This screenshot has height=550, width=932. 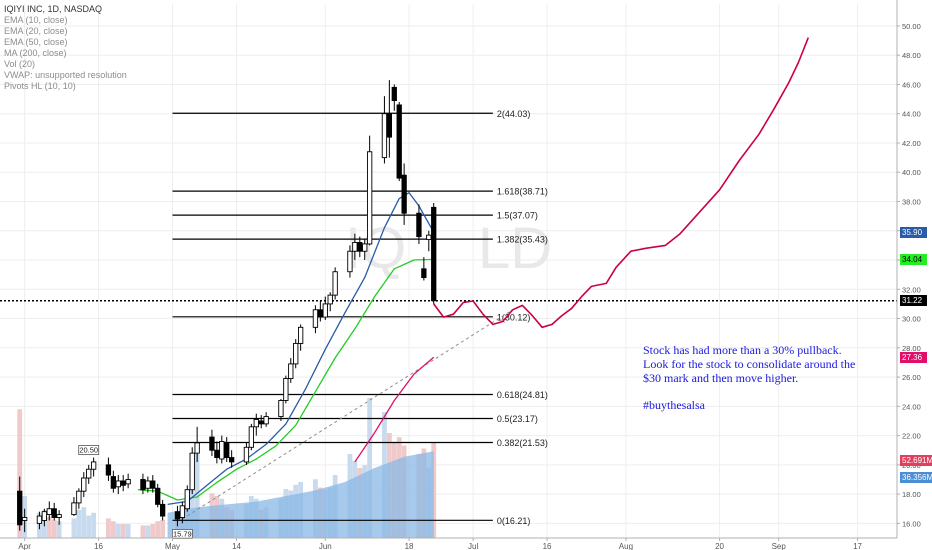 I want to click on fib-level-label: 1.5(37.07), so click(x=517, y=216).